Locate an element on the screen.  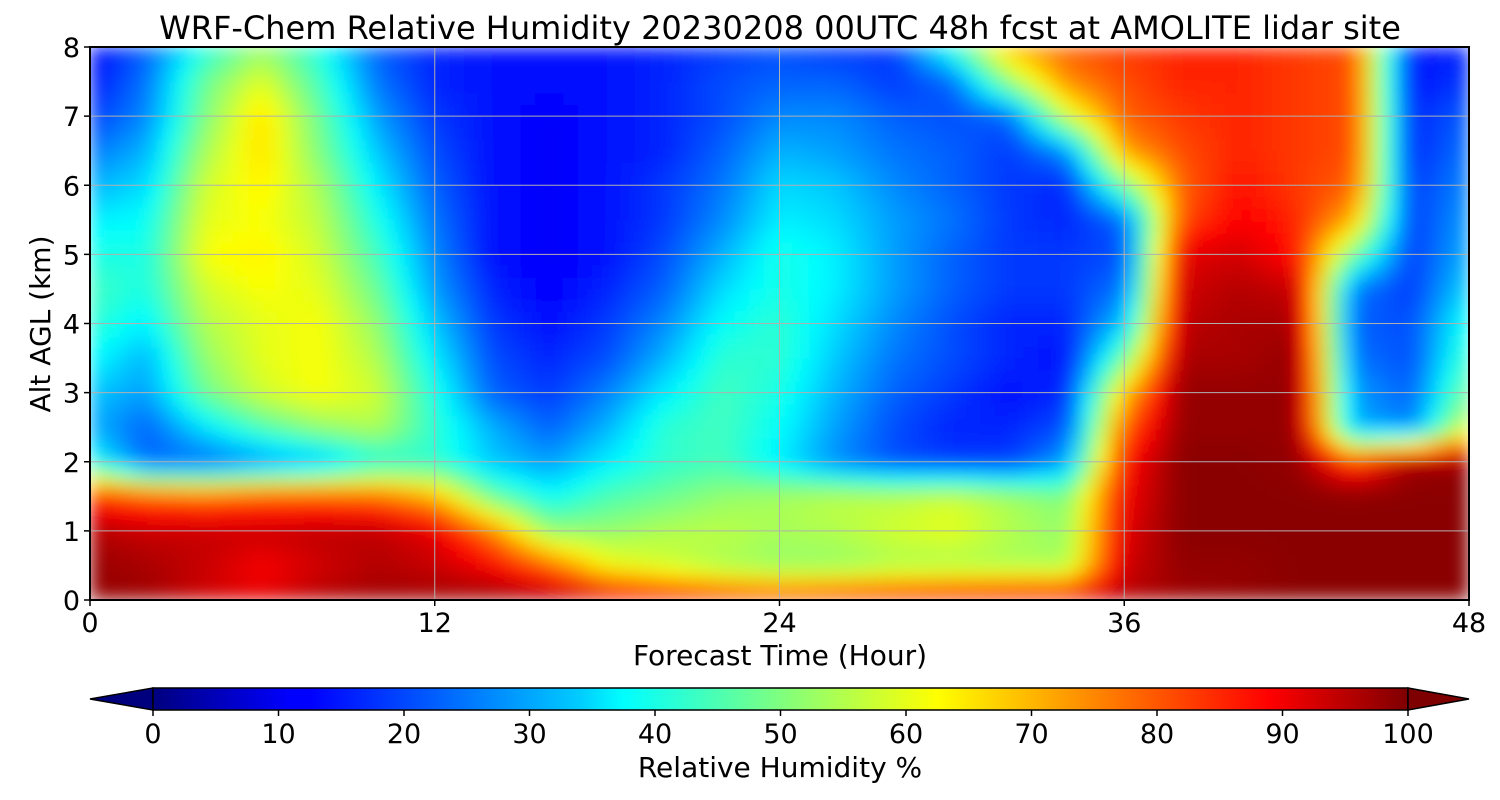
x-tick-label: 48 is located at coordinates (1469, 623).